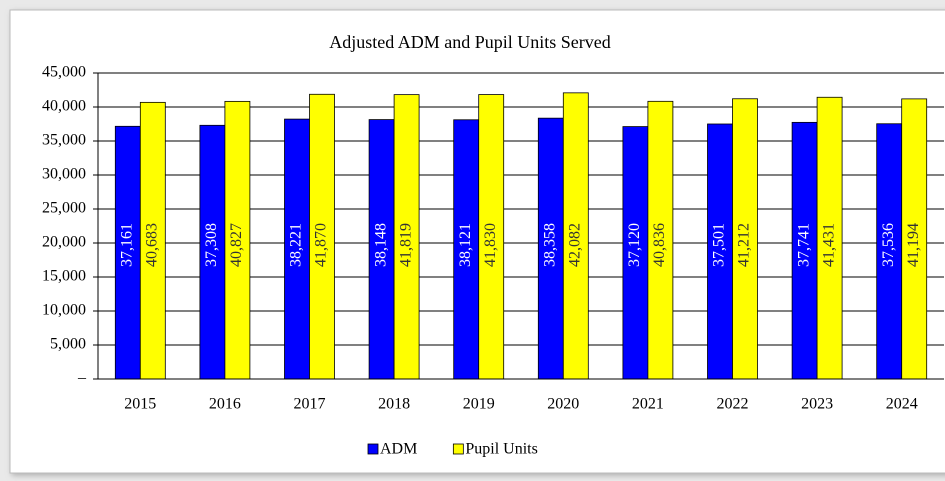  I want to click on value-label: 41,870, so click(321, 245).